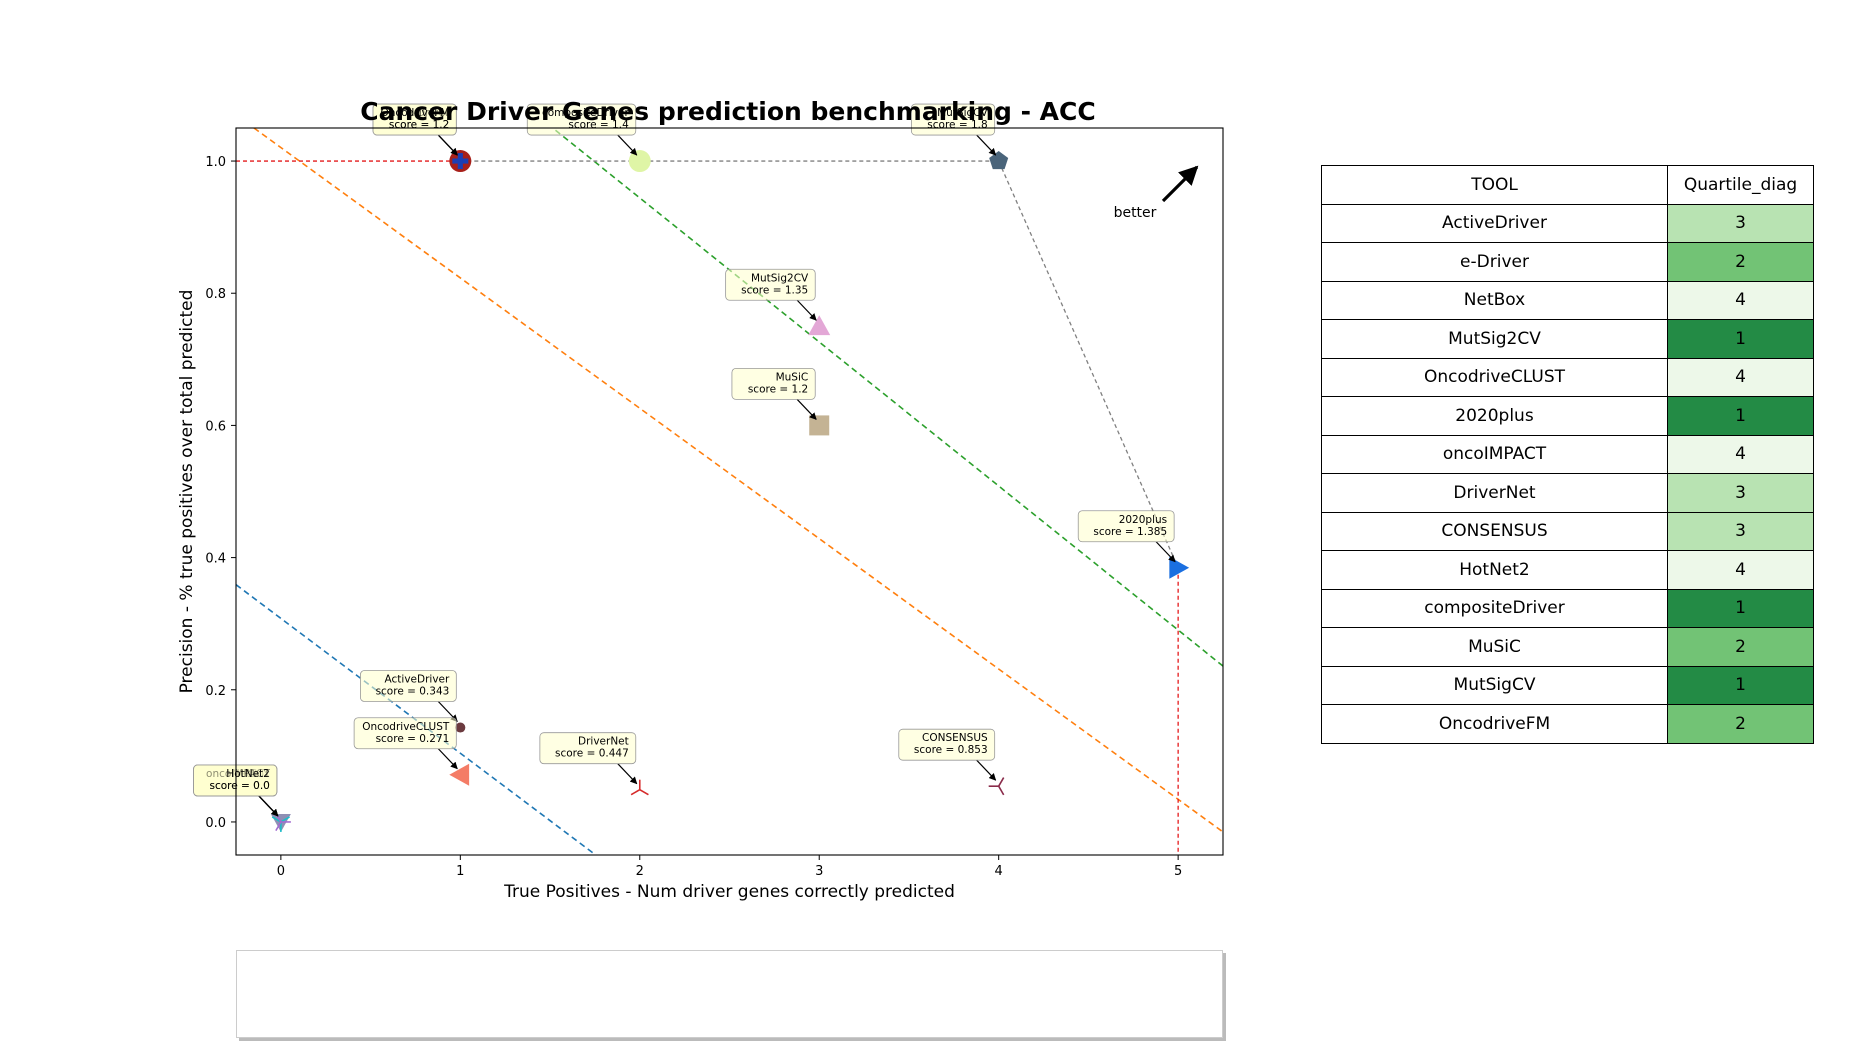  What do you see at coordinates (215, 691) in the screenshot?
I see `y-tick-label: 0.2` at bounding box center [215, 691].